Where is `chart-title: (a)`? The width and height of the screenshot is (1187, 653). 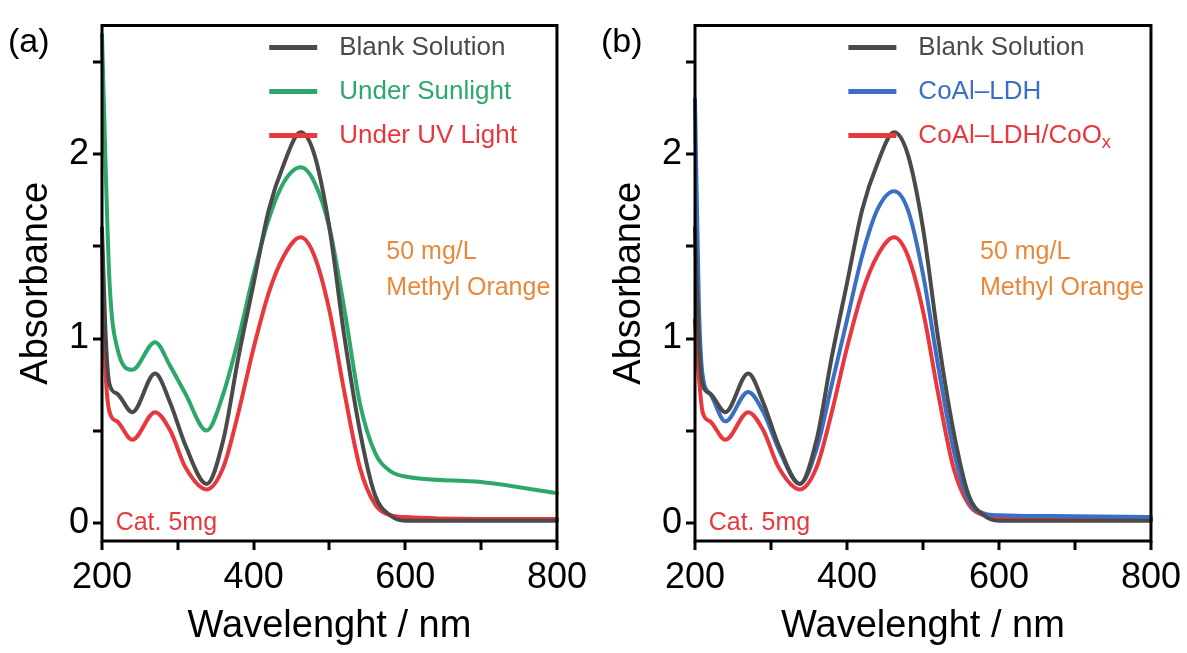
chart-title: (a) is located at coordinates (29, 40).